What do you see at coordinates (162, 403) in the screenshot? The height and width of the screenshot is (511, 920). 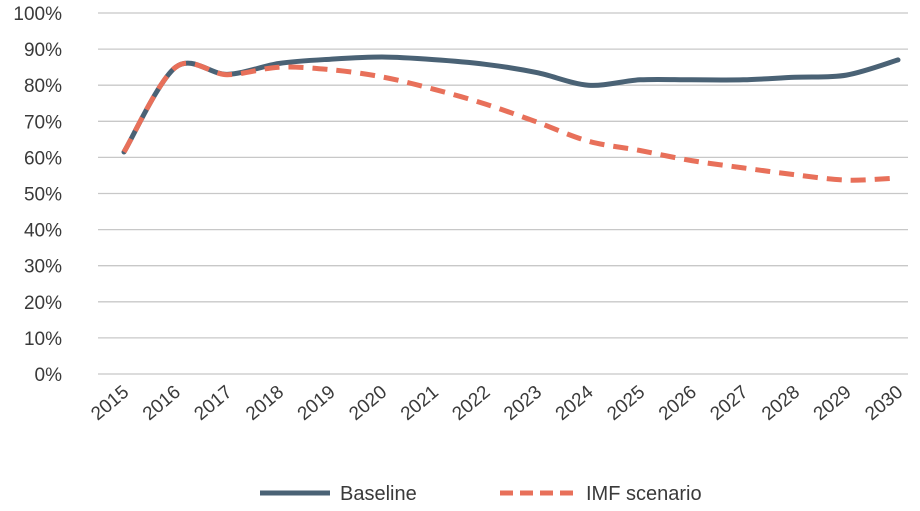 I see `x-tick-label: 2016` at bounding box center [162, 403].